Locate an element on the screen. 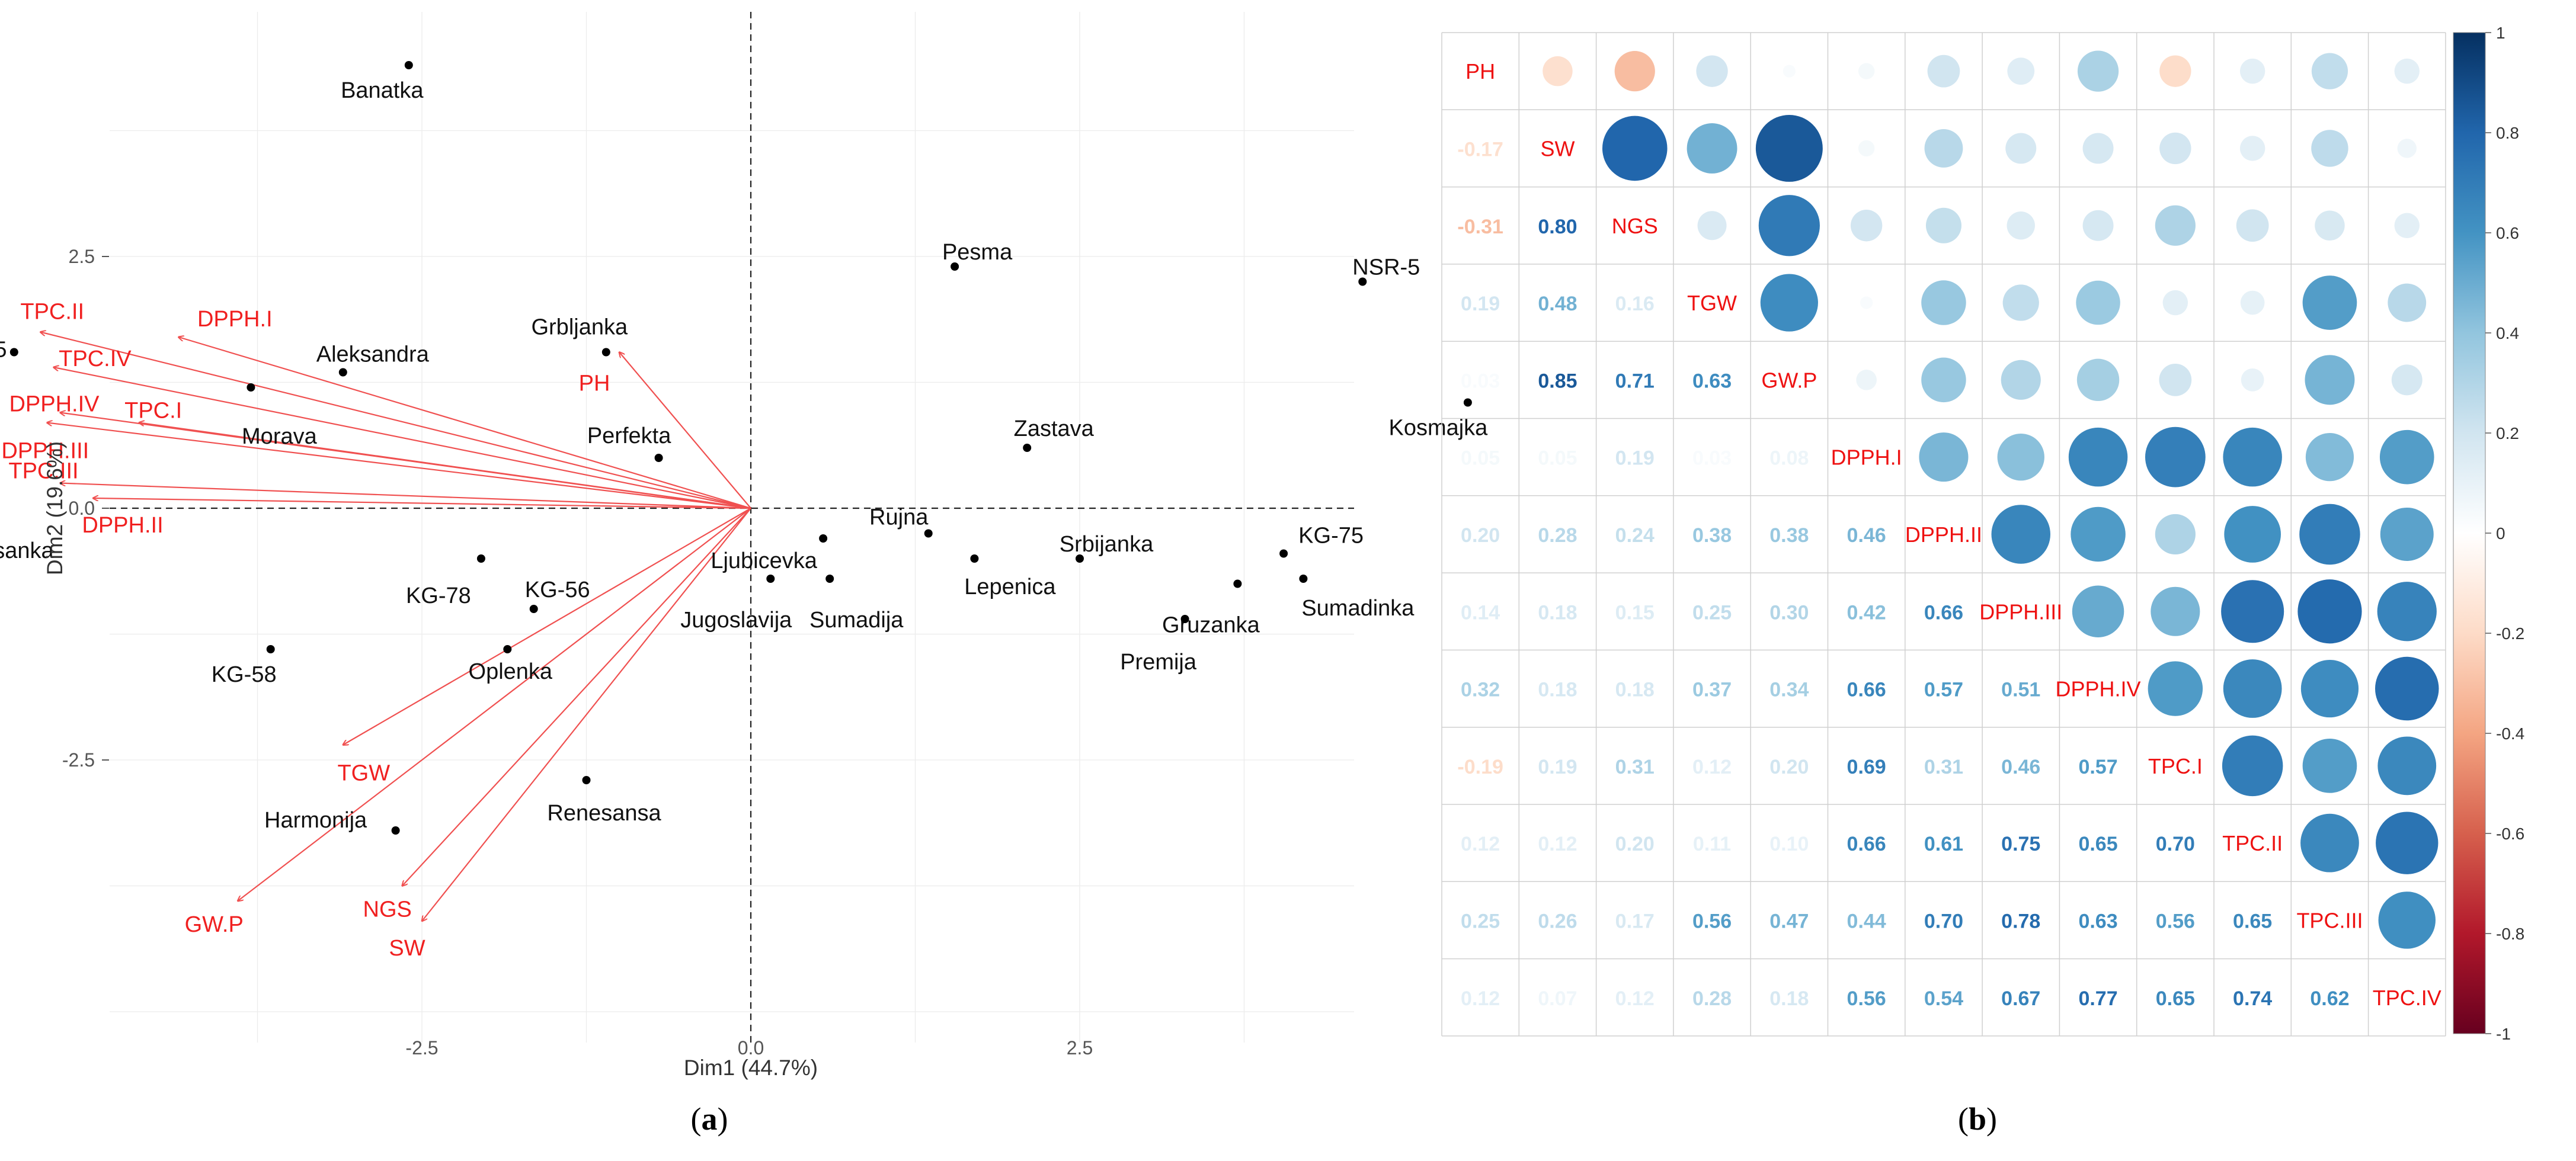 The image size is (2576, 1161). colorbar-gradient is located at coordinates (2469, 533).